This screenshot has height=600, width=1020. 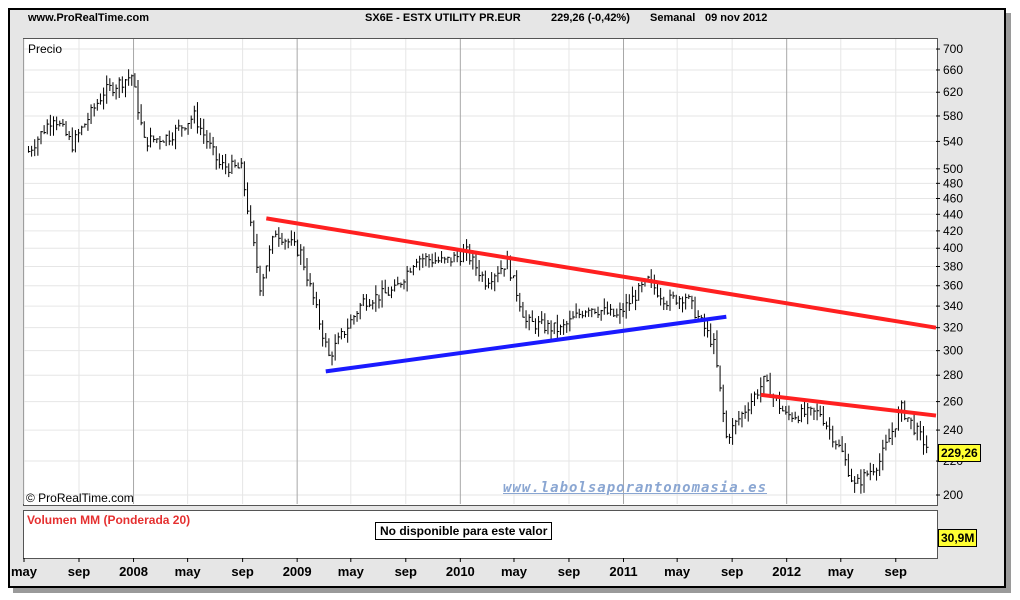 What do you see at coordinates (460, 571) in the screenshot?
I see `x-tick-label: 2010` at bounding box center [460, 571].